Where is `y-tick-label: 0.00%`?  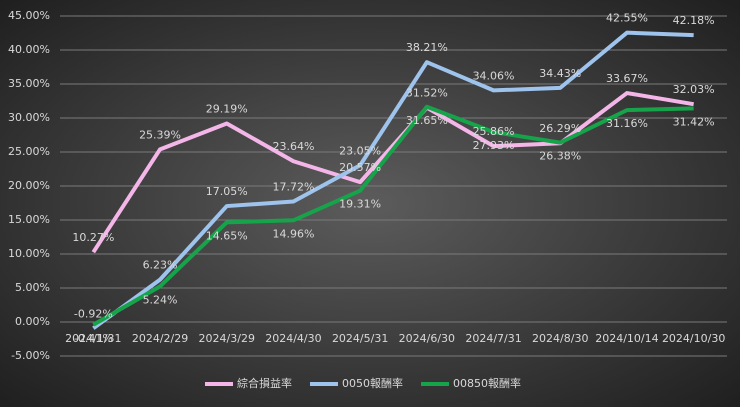
y-tick-label: 0.00% is located at coordinates (32, 321).